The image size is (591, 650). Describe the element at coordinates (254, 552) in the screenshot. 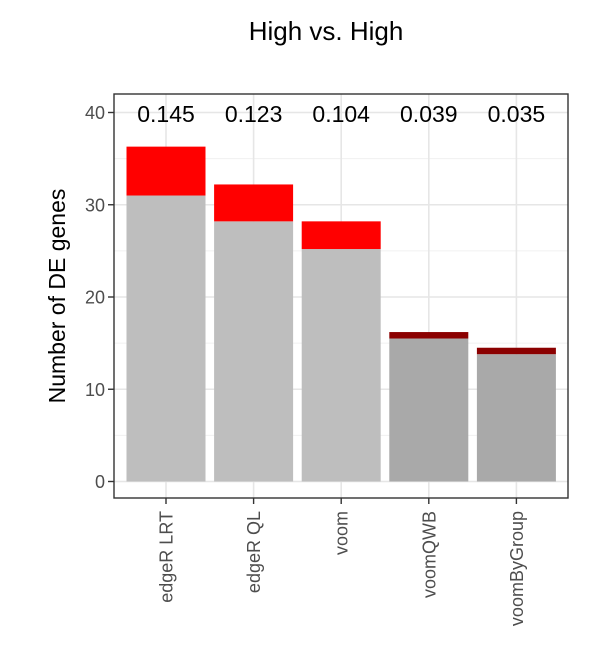

I see `x-tick-label: edgeR QL` at that location.